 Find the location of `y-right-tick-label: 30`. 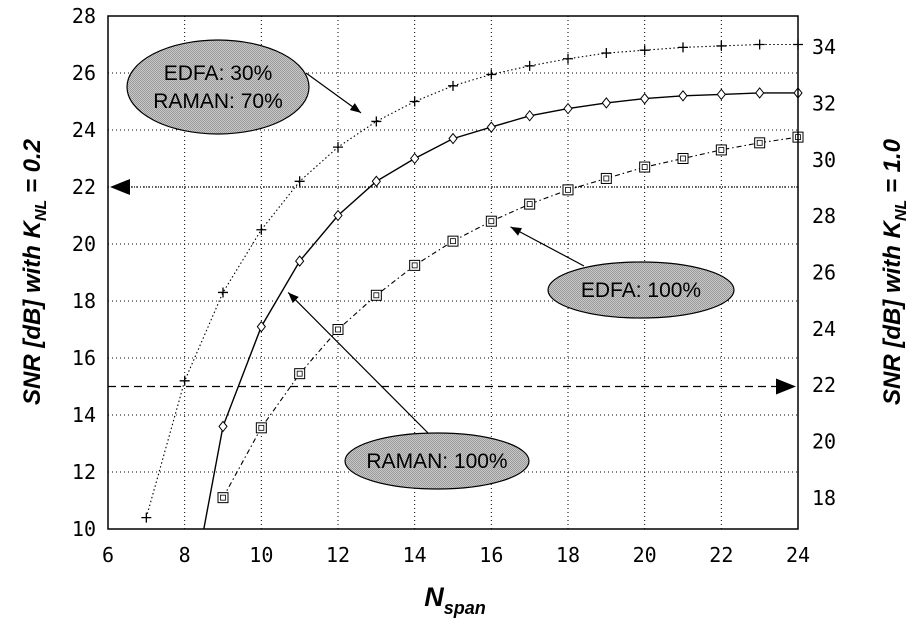

y-right-tick-label: 30 is located at coordinates (824, 160).